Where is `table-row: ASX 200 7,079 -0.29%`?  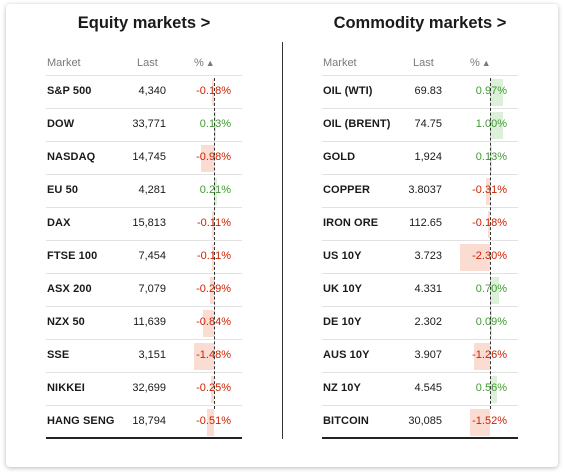 table-row: ASX 200 7,079 -0.29% is located at coordinates (144, 289).